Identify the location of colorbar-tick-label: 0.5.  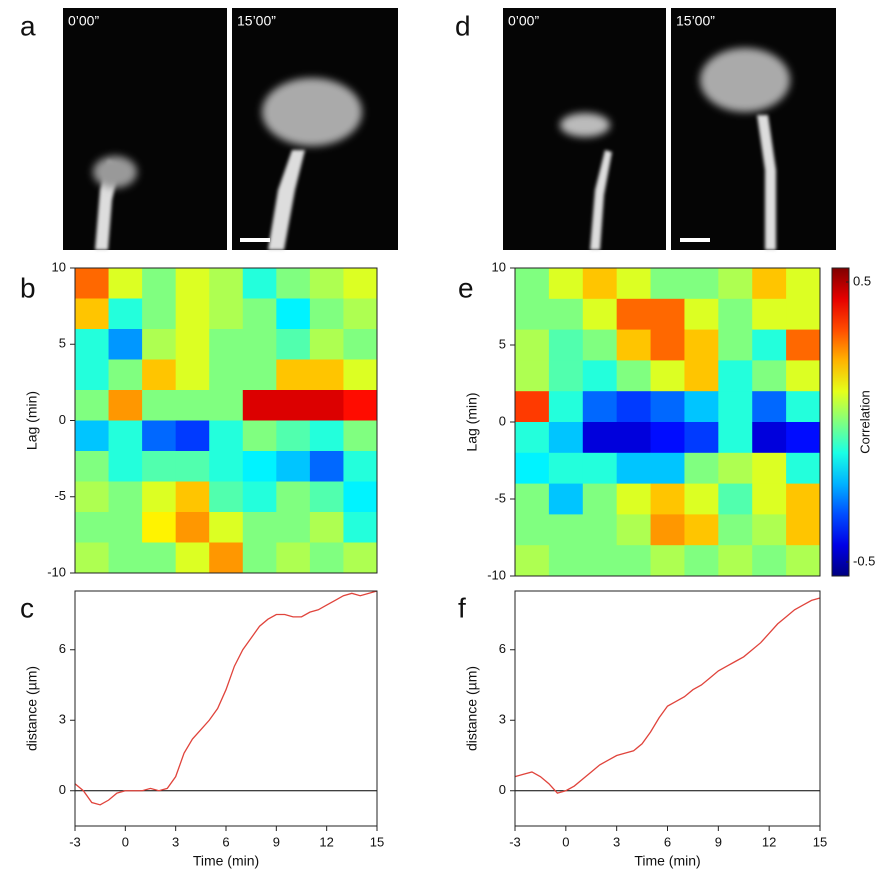
(862, 280).